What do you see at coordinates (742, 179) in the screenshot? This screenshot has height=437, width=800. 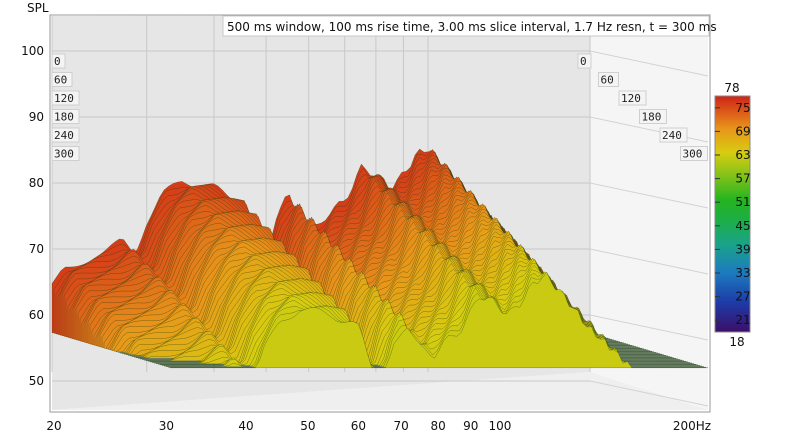 I see `colorbar-tick-label: 57` at bounding box center [742, 179].